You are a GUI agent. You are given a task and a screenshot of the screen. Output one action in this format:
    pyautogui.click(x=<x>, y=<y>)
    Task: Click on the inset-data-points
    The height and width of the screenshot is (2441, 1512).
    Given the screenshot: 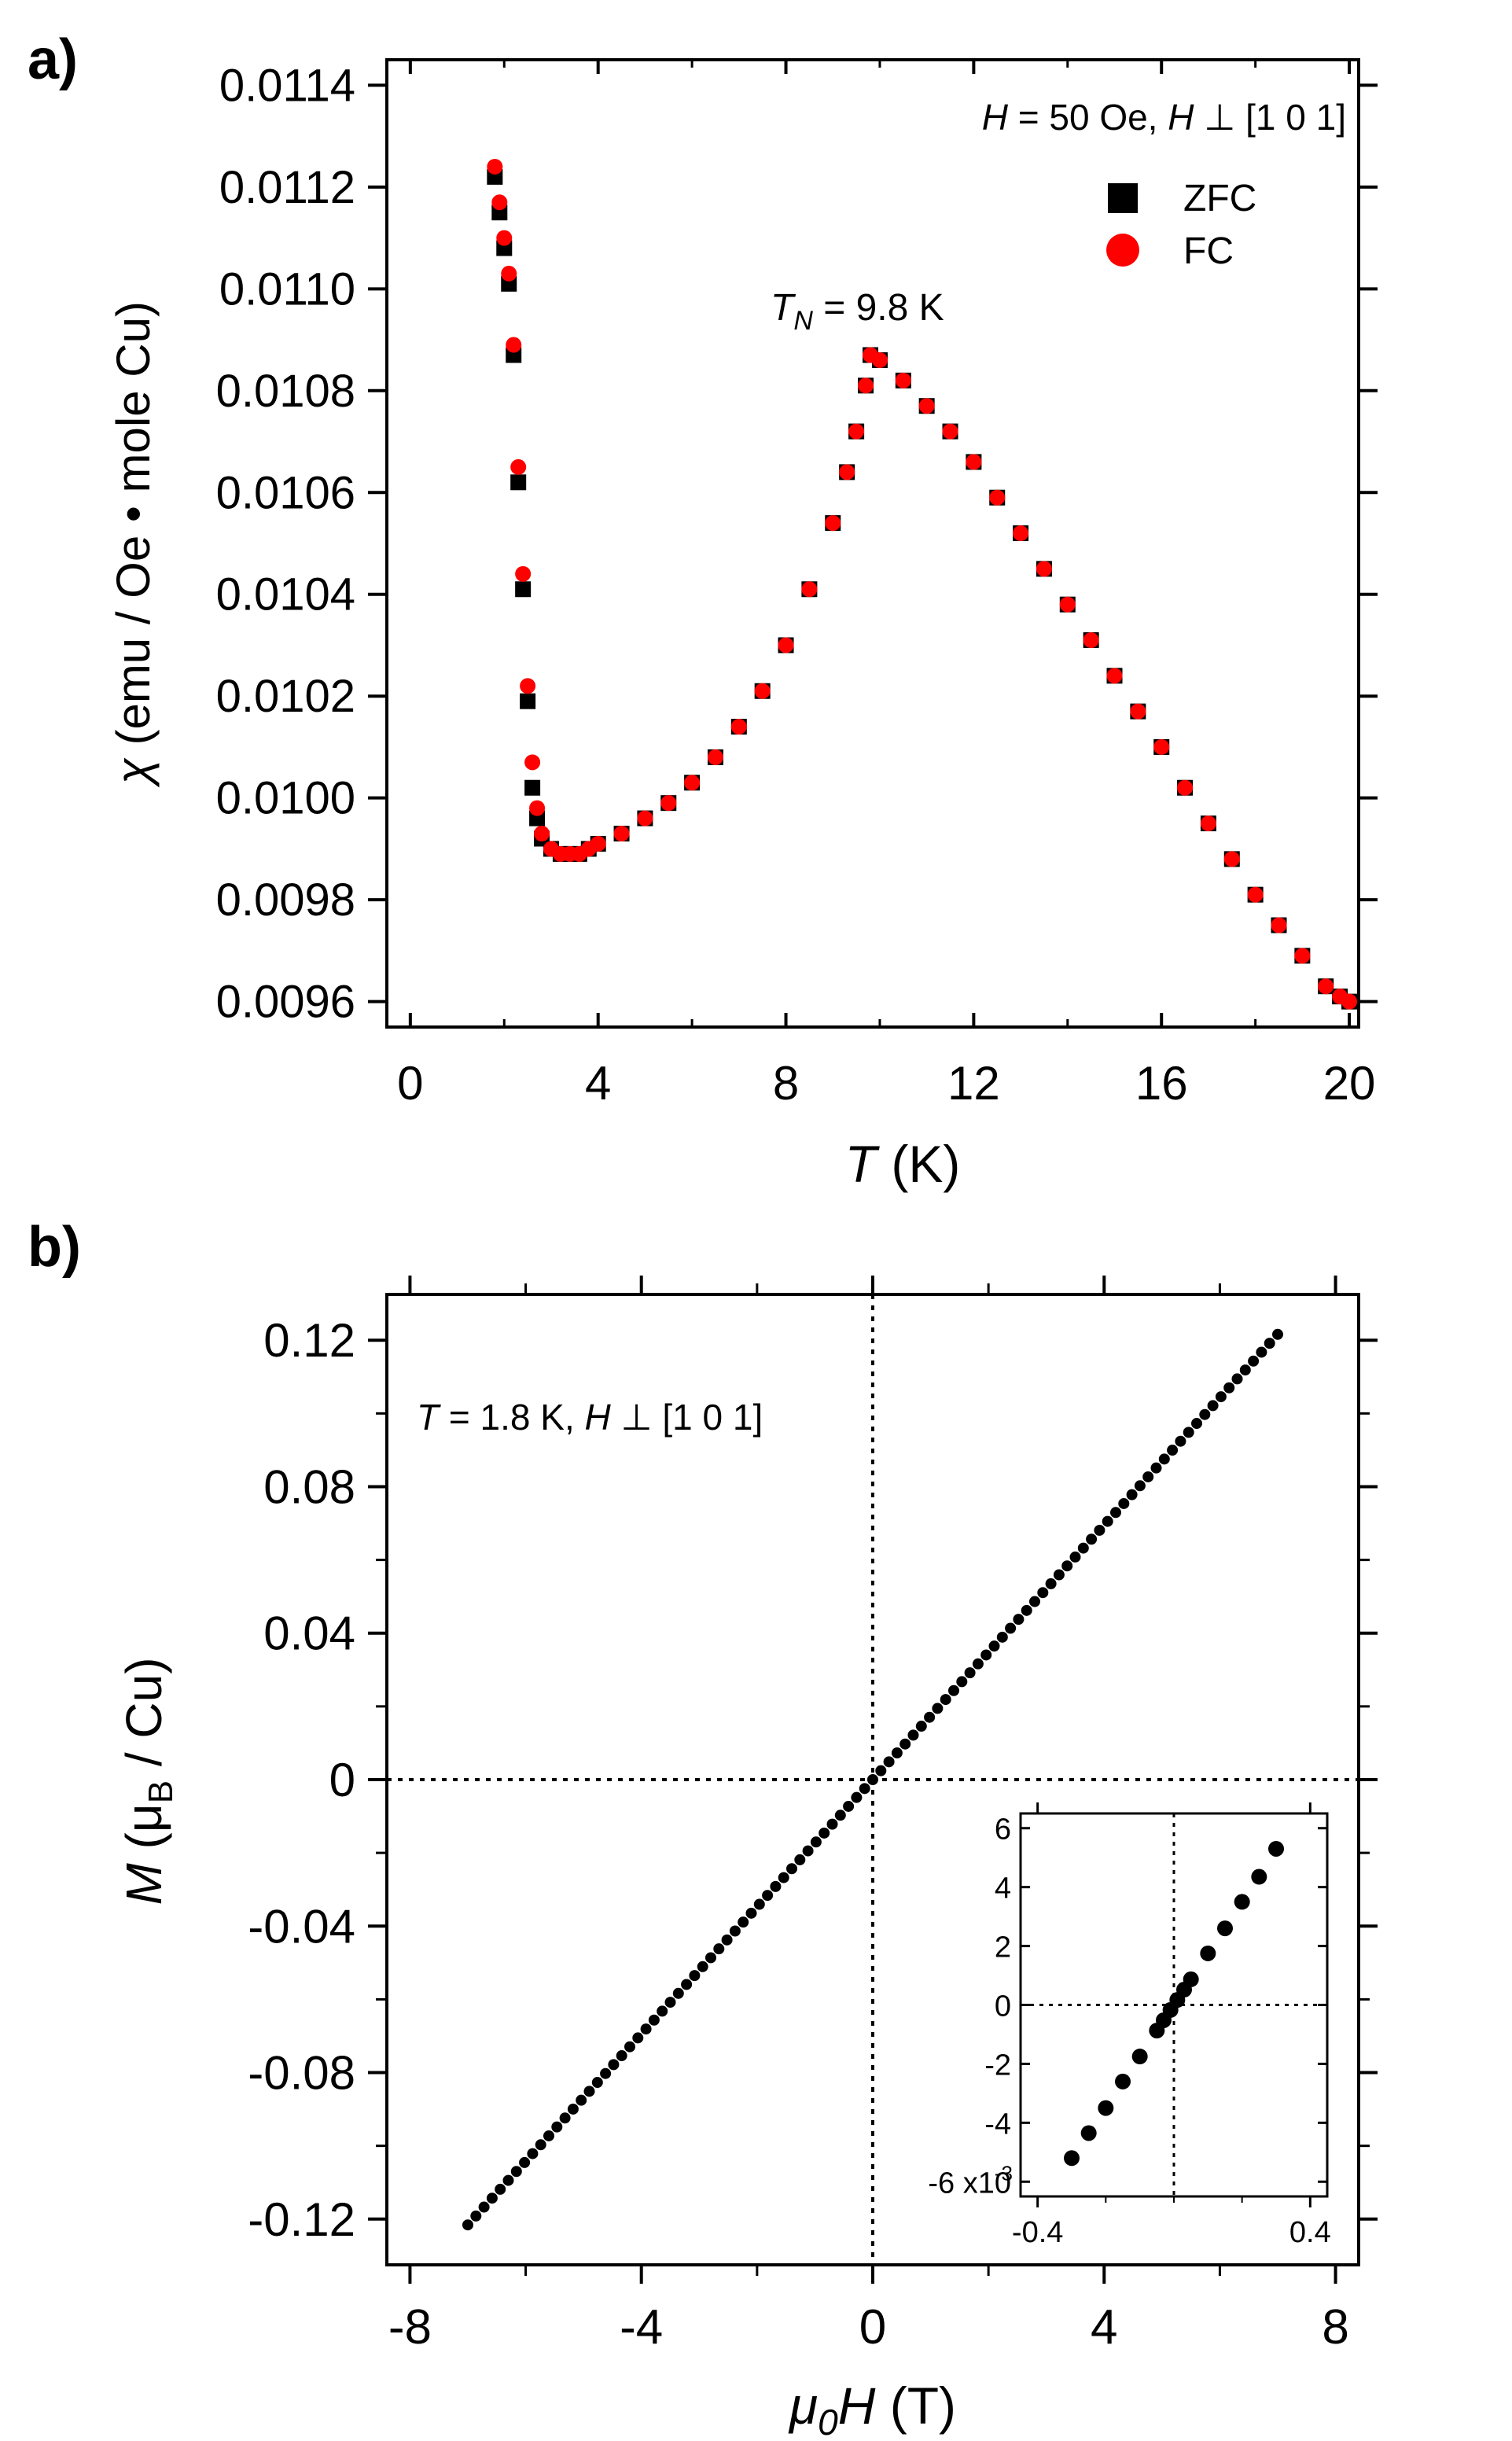 What is the action you would take?
    pyautogui.click(x=1174, y=2003)
    